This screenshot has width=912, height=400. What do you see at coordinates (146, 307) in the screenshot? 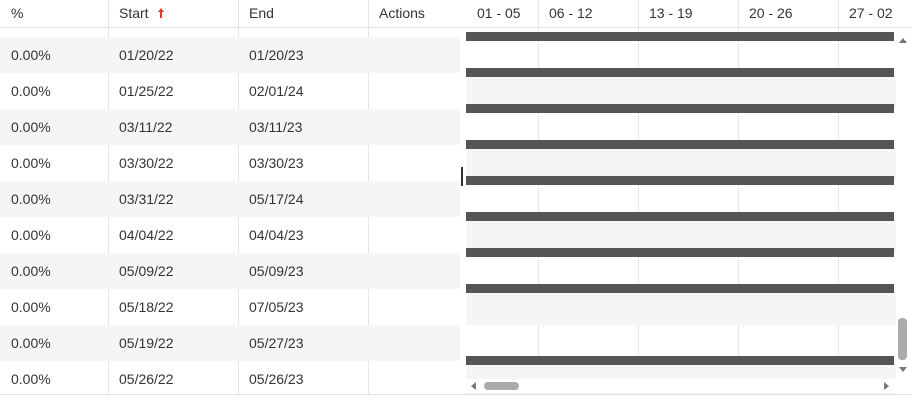
I see `start-cell: 05/18/22` at bounding box center [146, 307].